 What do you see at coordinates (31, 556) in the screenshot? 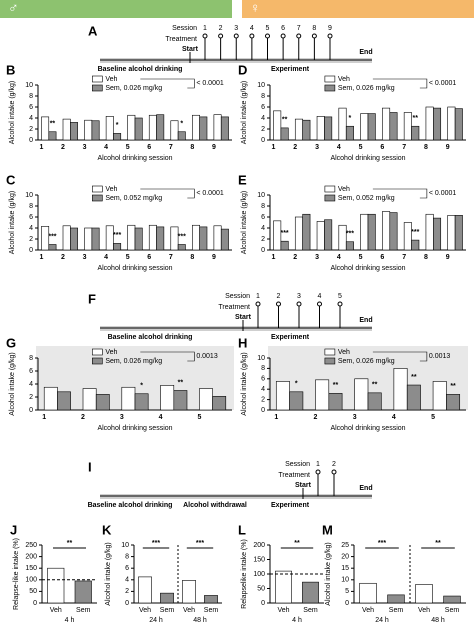
I see `y-tick-label: 200` at bounding box center [31, 556].